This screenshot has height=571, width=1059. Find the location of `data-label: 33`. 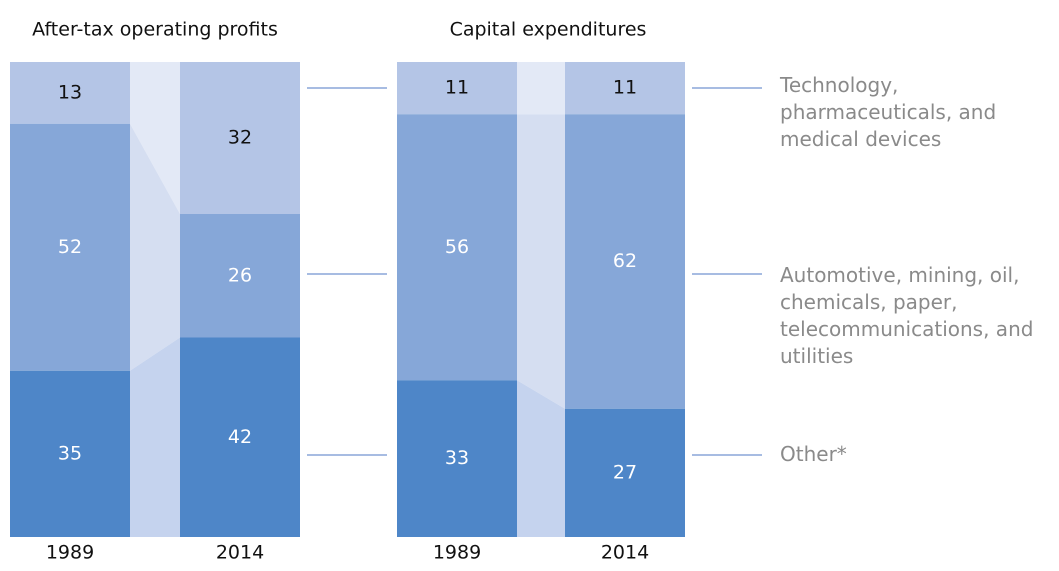

data-label: 33 is located at coordinates (457, 458).